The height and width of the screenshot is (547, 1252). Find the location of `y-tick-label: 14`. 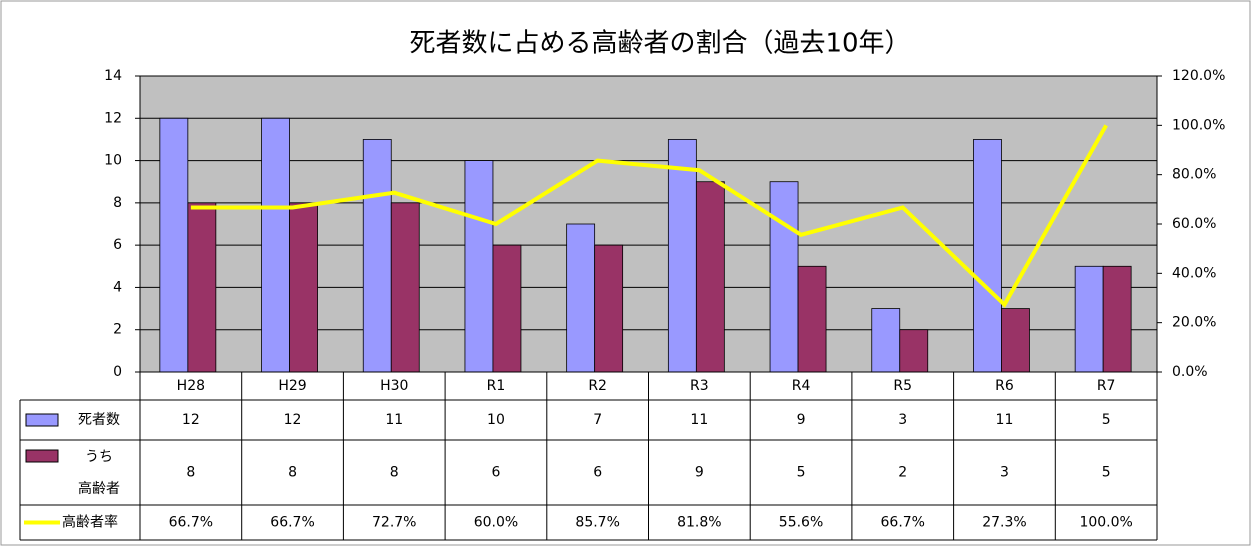

y-tick-label: 14 is located at coordinates (113, 76).